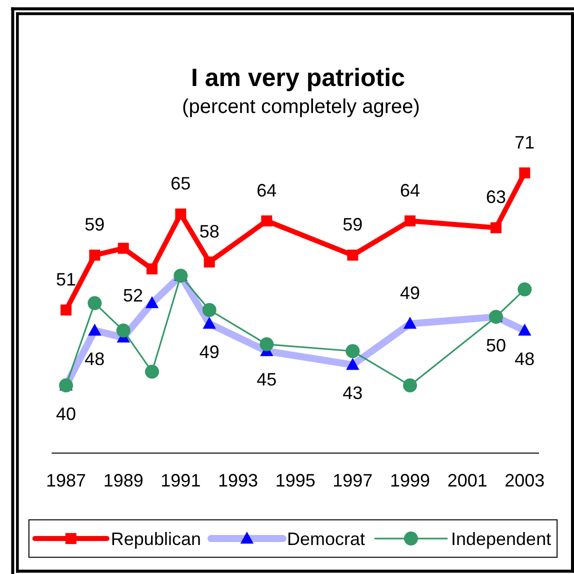 The image size is (574, 574). I want to click on x-tick-label: 1997, so click(352, 480).